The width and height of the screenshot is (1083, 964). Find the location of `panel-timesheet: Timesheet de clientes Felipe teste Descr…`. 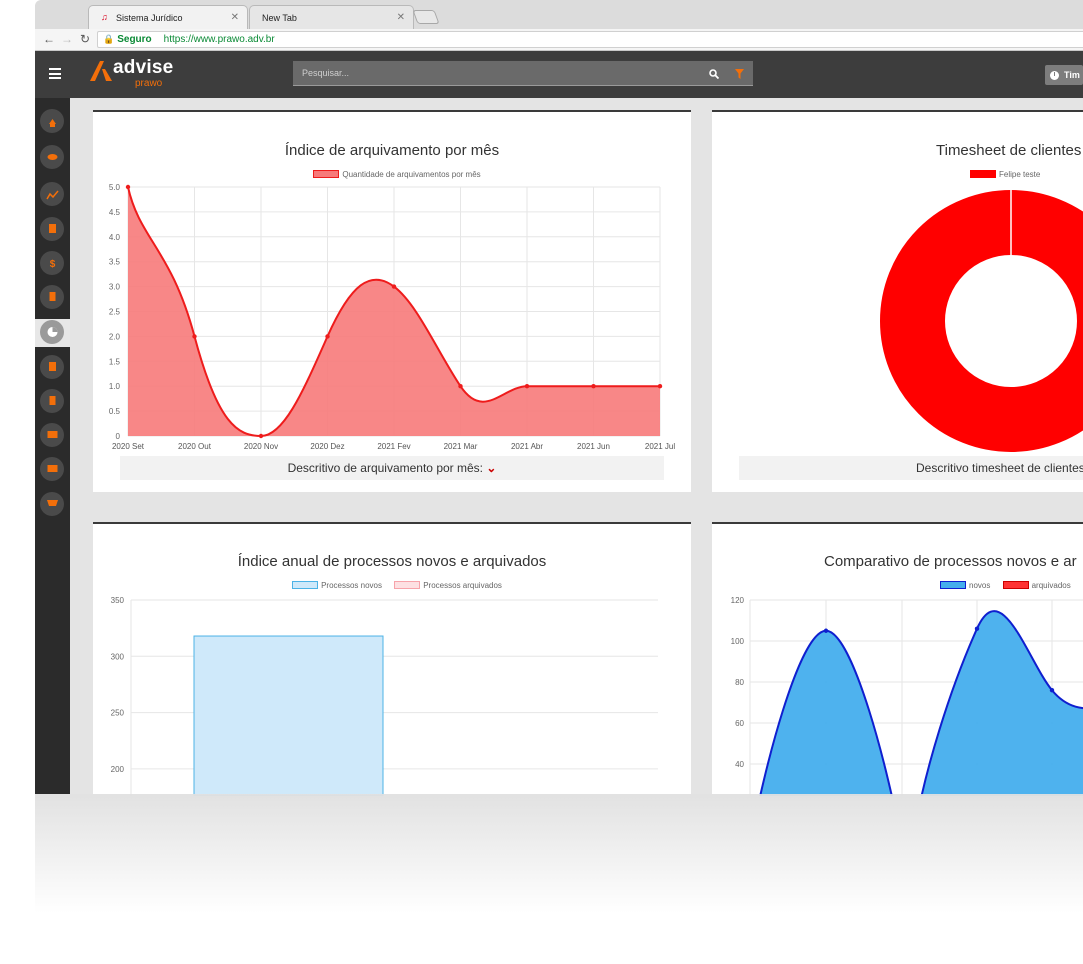

panel-timesheet: Timesheet de clientes Felipe teste Descr… is located at coordinates (897, 301).